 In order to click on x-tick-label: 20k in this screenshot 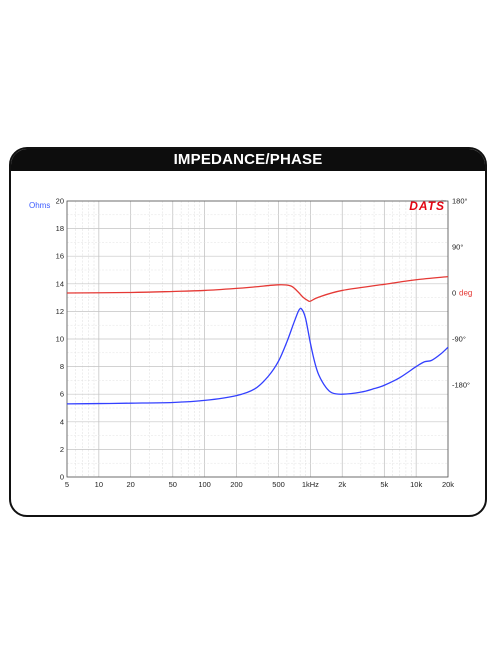, I will do `click(448, 484)`.